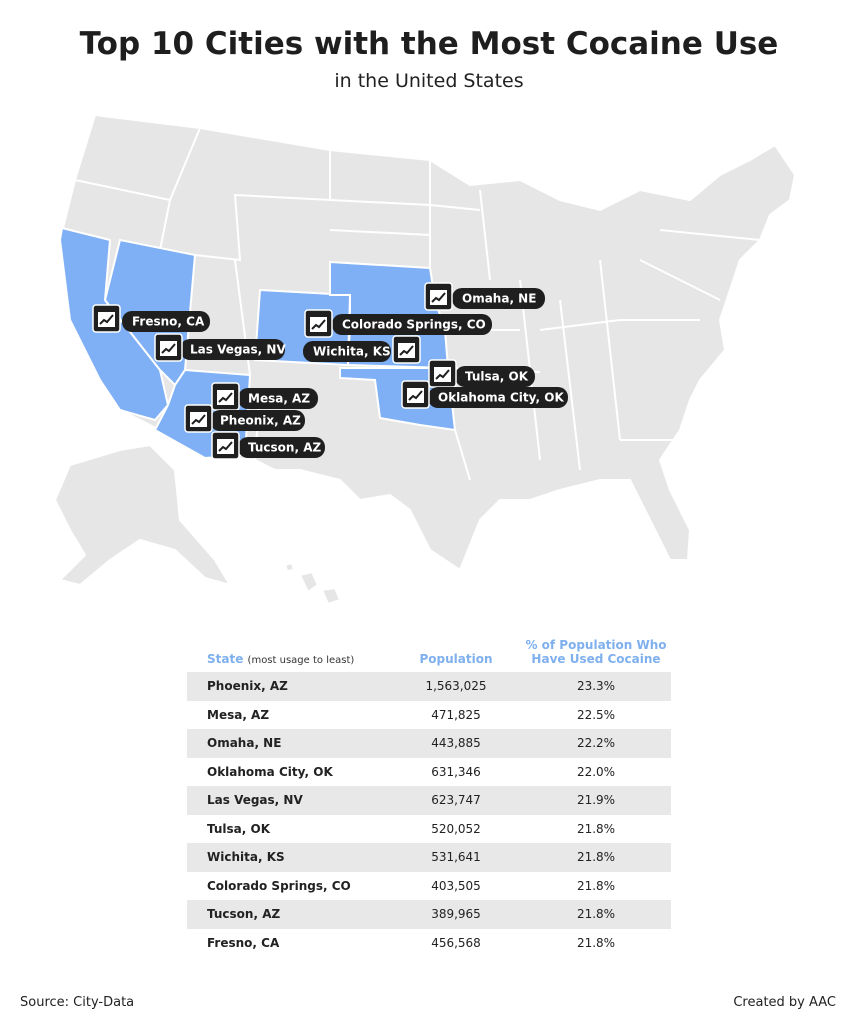 Image resolution: width=858 pixels, height=1024 pixels. I want to click on table-cell: Phoenix, AZ, so click(289, 686).